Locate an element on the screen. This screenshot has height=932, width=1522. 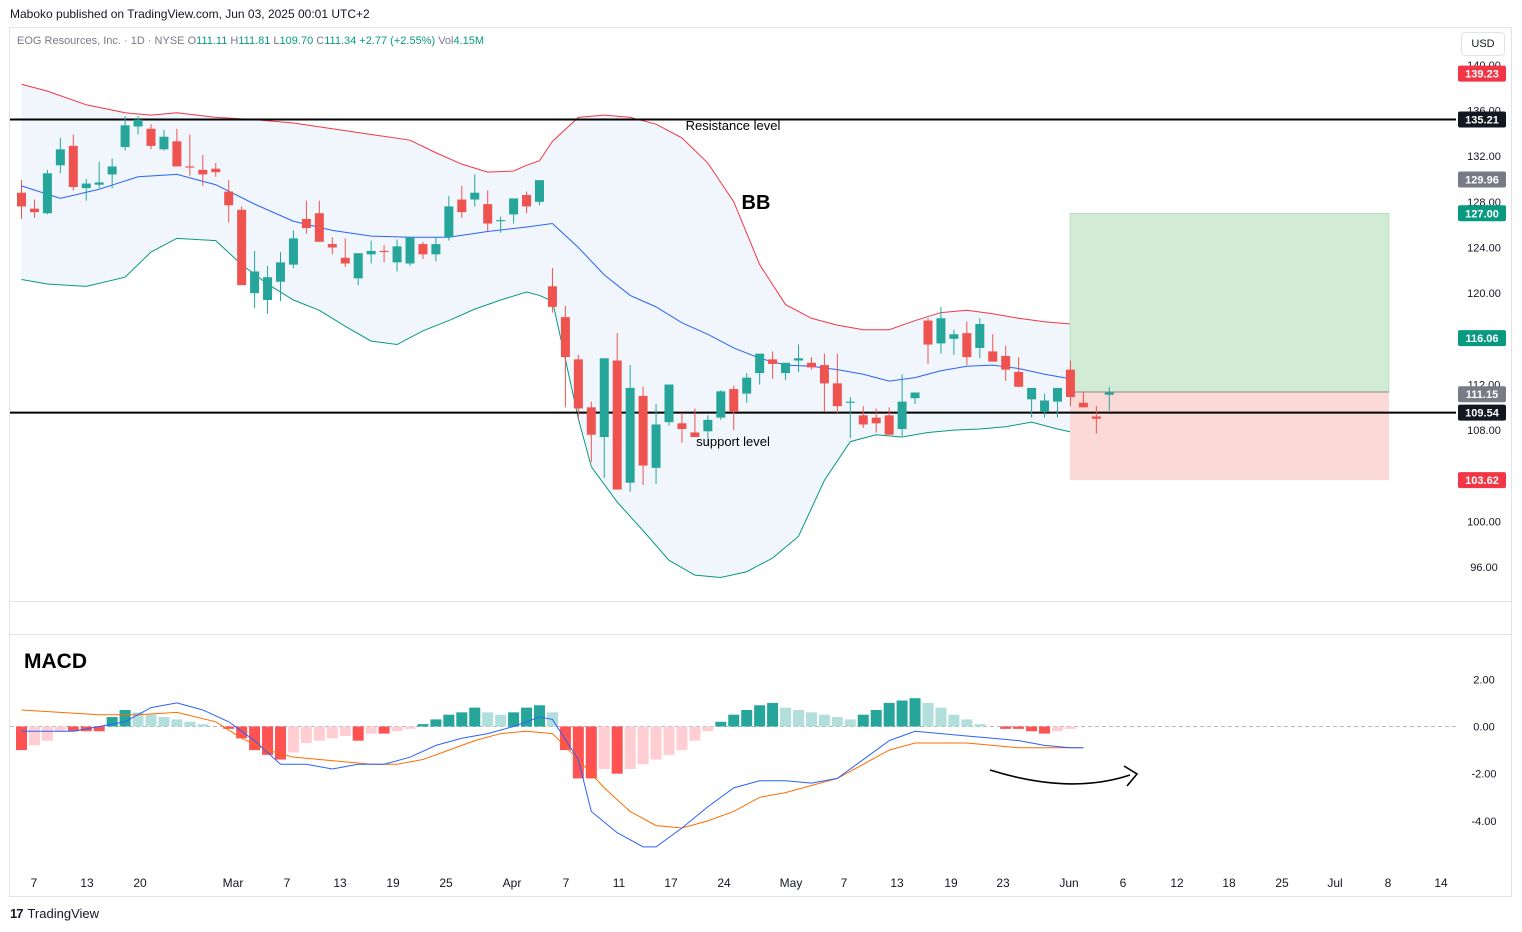
price-tag-text: 109.54 is located at coordinates (1482, 414).